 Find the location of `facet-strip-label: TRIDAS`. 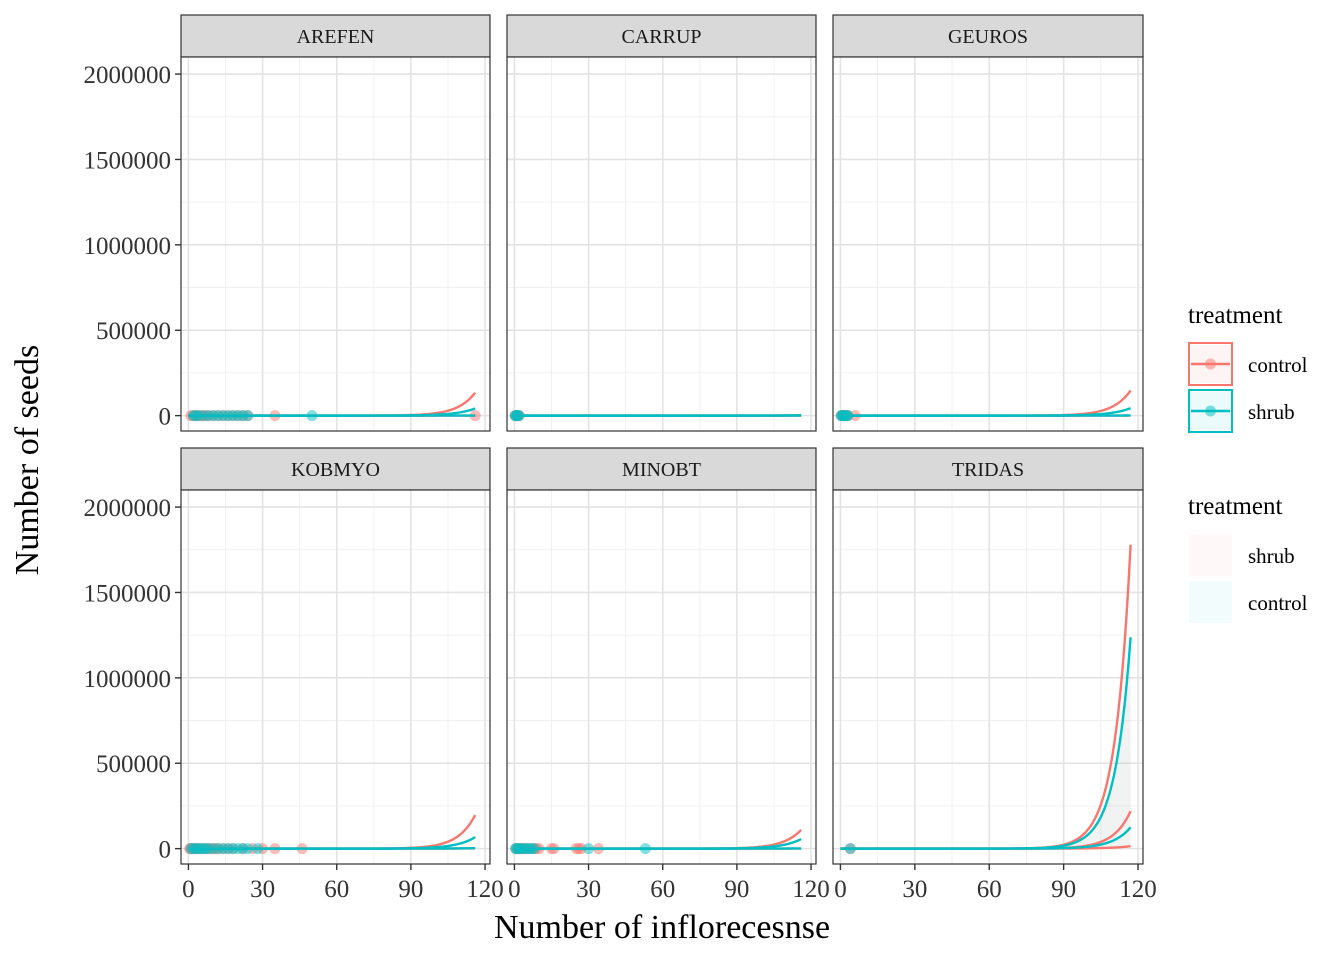

facet-strip-label: TRIDAS is located at coordinates (988, 470).